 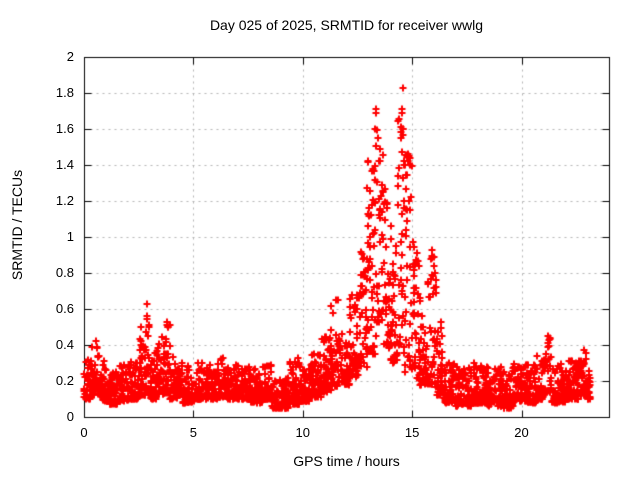 I want to click on y-tick-label: 2, so click(x=70, y=56).